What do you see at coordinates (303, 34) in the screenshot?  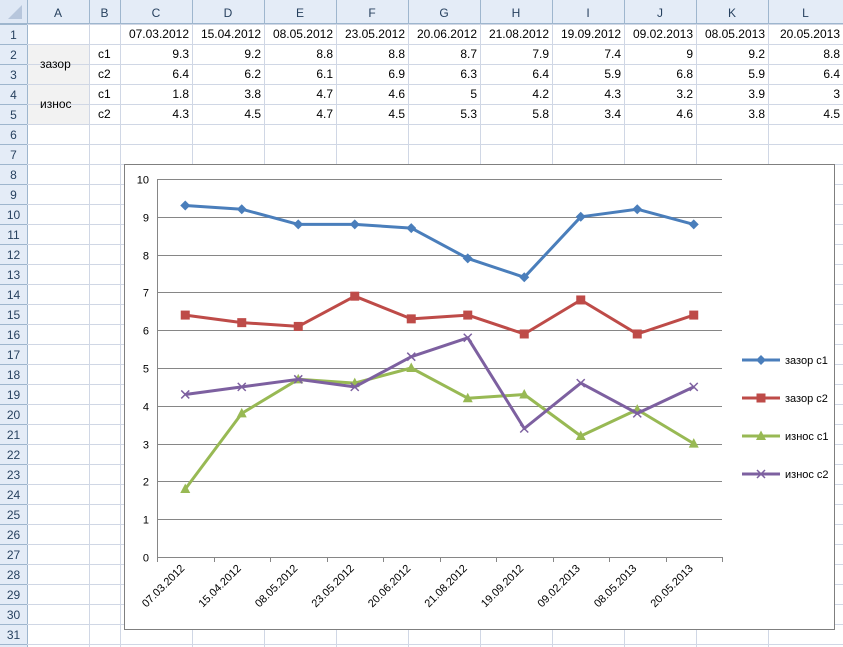 I see `date-cell: 08.05.2012` at bounding box center [303, 34].